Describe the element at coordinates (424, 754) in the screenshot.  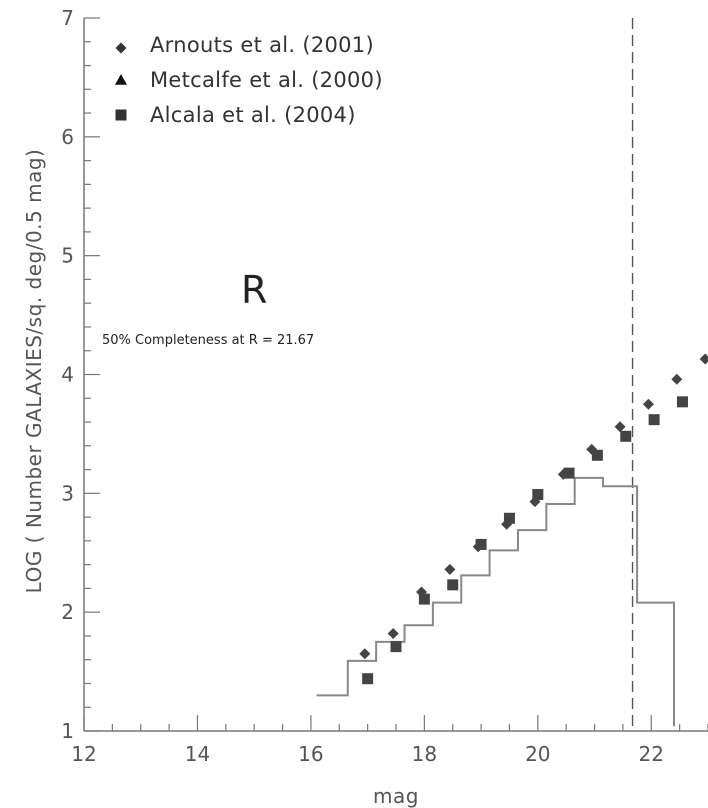
I see `x-tick-label-18: 18` at that location.